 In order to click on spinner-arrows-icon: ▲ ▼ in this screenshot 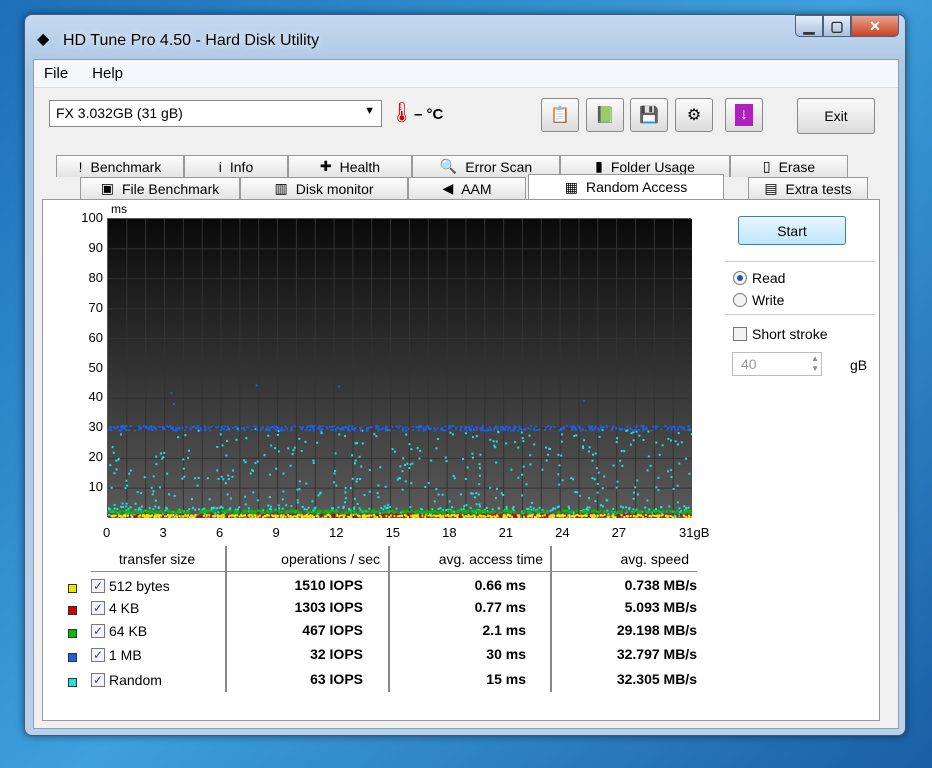, I will do `click(815, 363)`.